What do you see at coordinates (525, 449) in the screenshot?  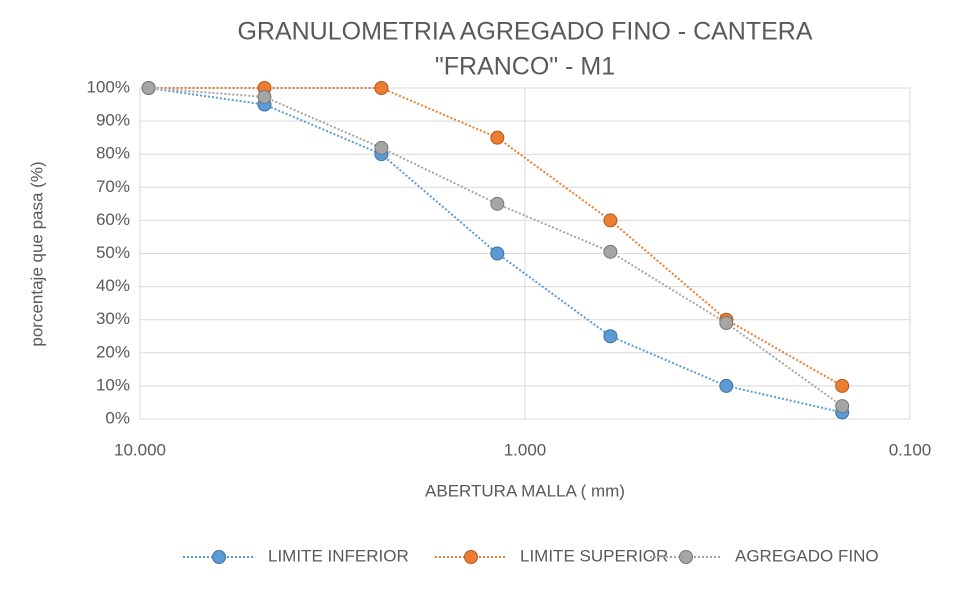 I see `x-tick-label: 1.000` at bounding box center [525, 449].